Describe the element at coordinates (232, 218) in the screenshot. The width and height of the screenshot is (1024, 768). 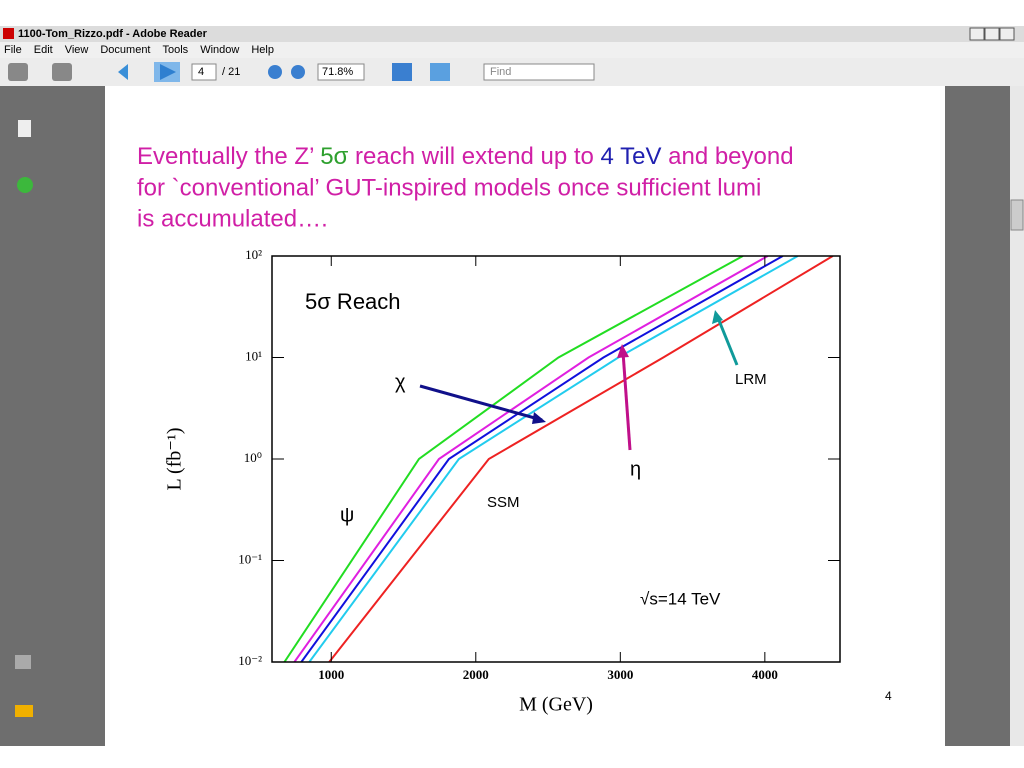
I see `slide-title: is accumulated….` at that location.